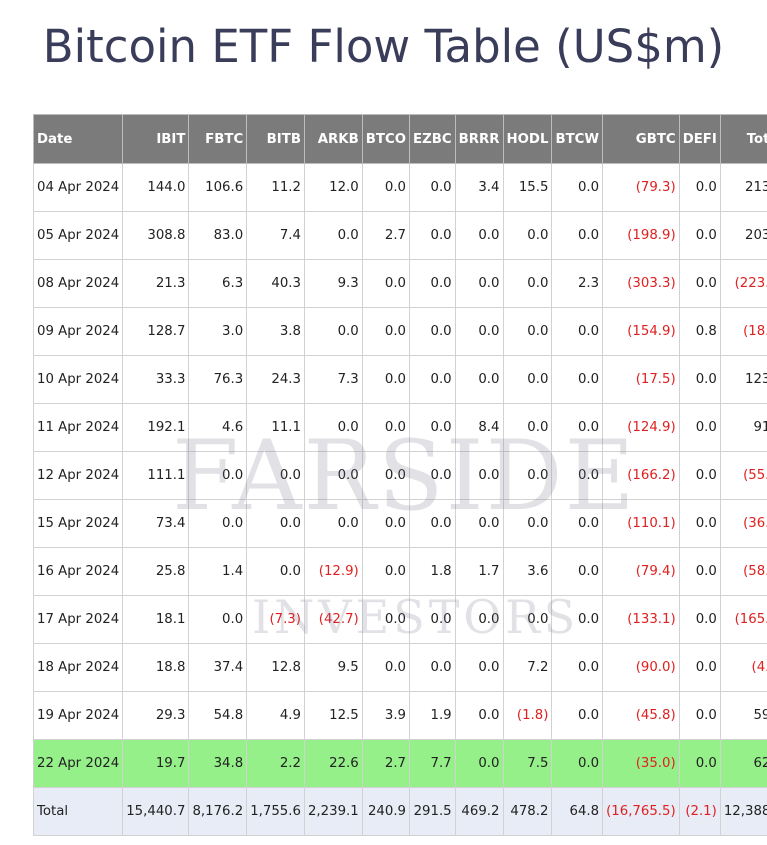 This screenshot has width=767, height=845. I want to click on cell-ibit: 308.8, so click(156, 235).